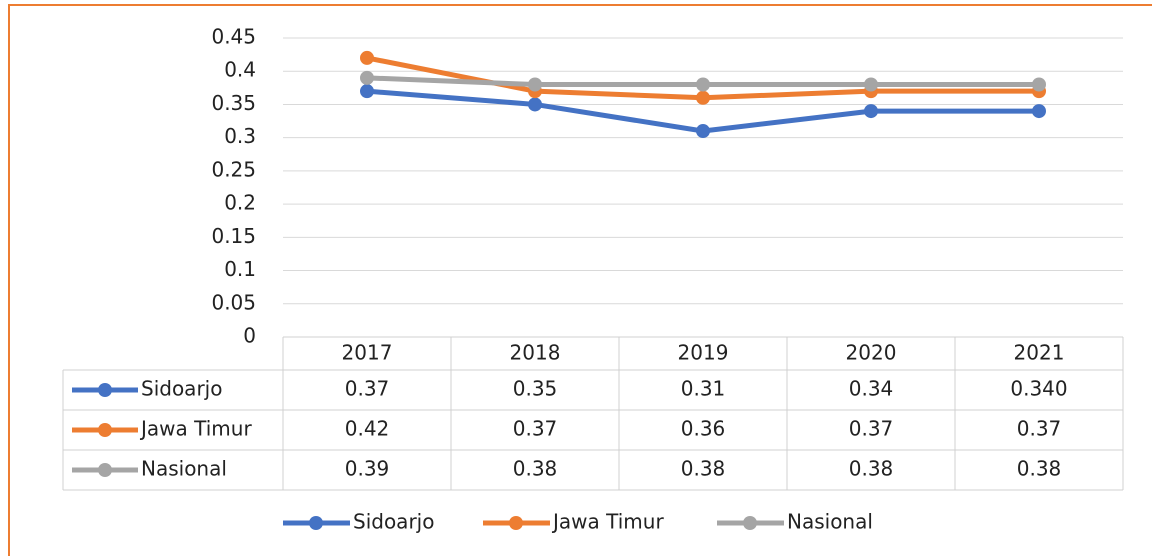 The image size is (1152, 556). What do you see at coordinates (240, 70) in the screenshot?
I see `y-tick-label: 0.4` at bounding box center [240, 70].